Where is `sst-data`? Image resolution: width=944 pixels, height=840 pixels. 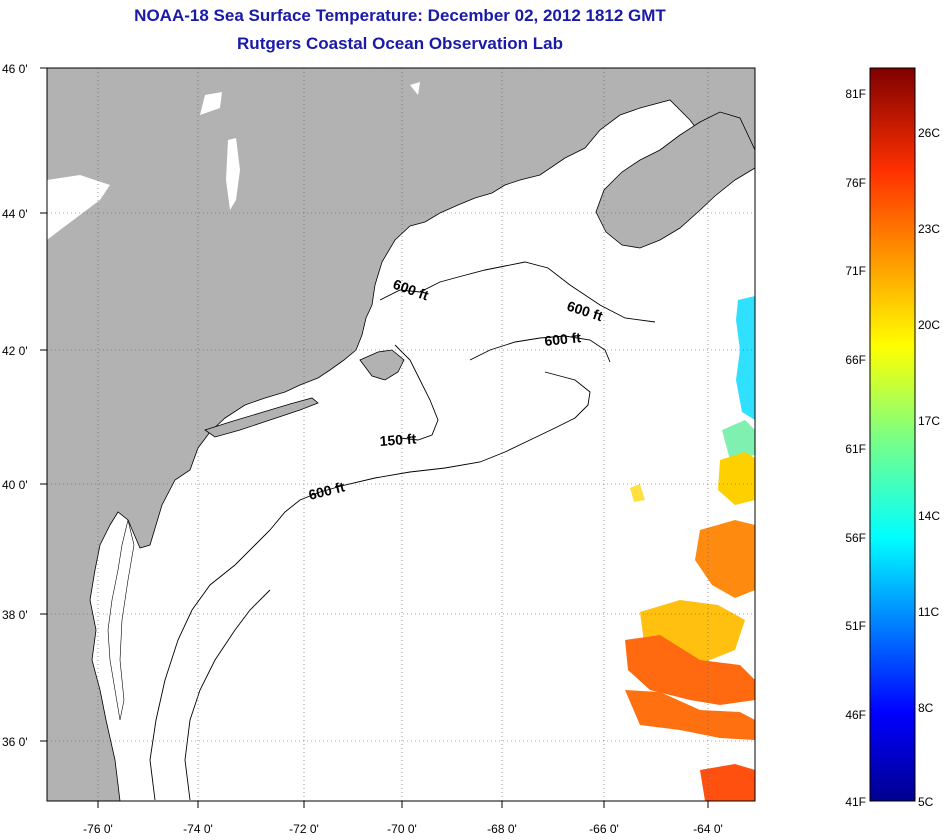 sst-data is located at coordinates (690, 548).